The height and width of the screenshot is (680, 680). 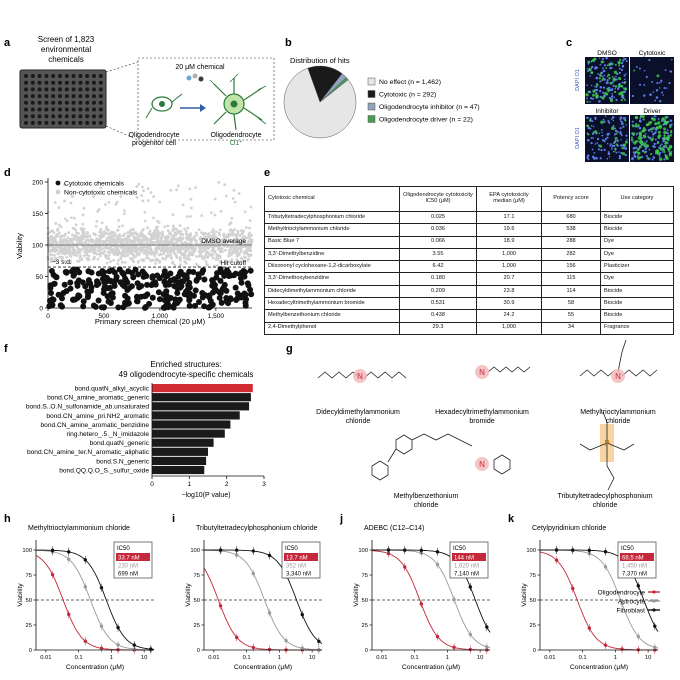 I want to click on bar-category-label: bond.CN_amine_pri.NH2_aromatic, so click(x=97, y=416).